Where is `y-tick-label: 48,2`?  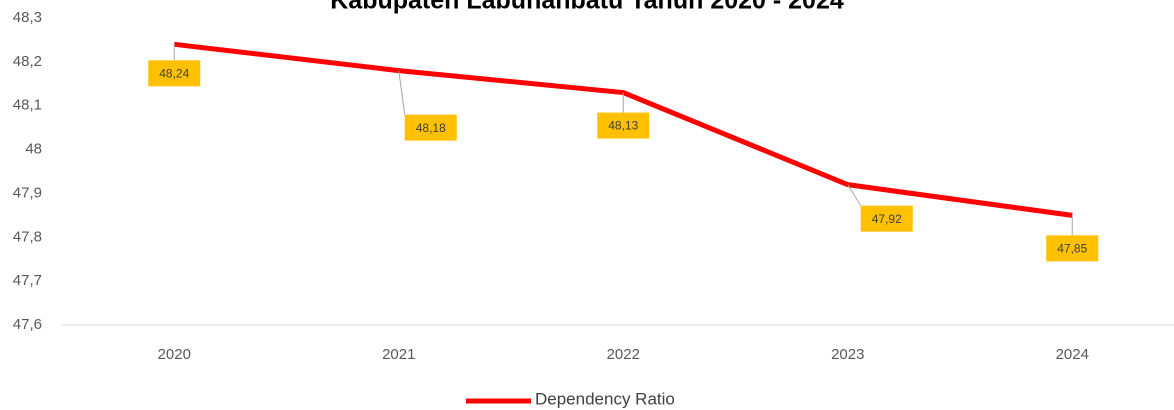
y-tick-label: 48,2 is located at coordinates (27, 61).